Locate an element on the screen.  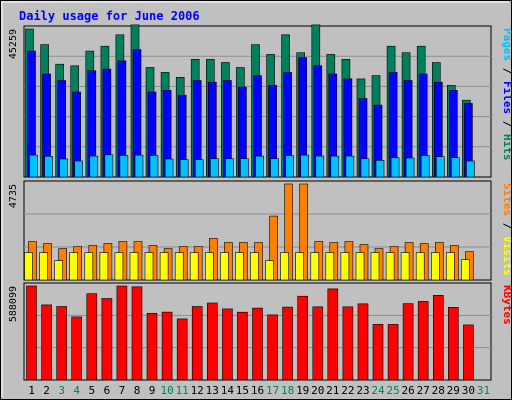
x-tick-label: 21 is located at coordinates (332, 390).